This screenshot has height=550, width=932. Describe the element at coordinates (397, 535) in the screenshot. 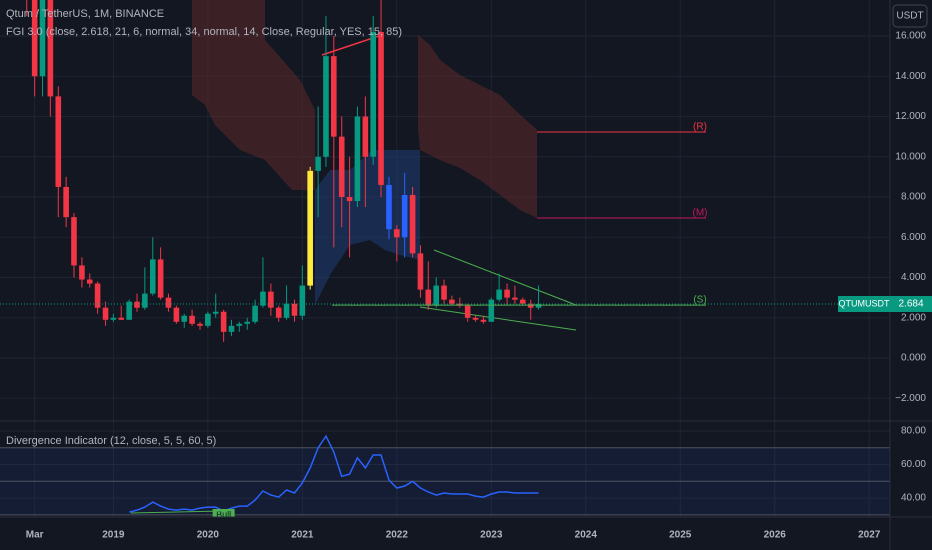

I see `x-tick-label: 2022` at that location.